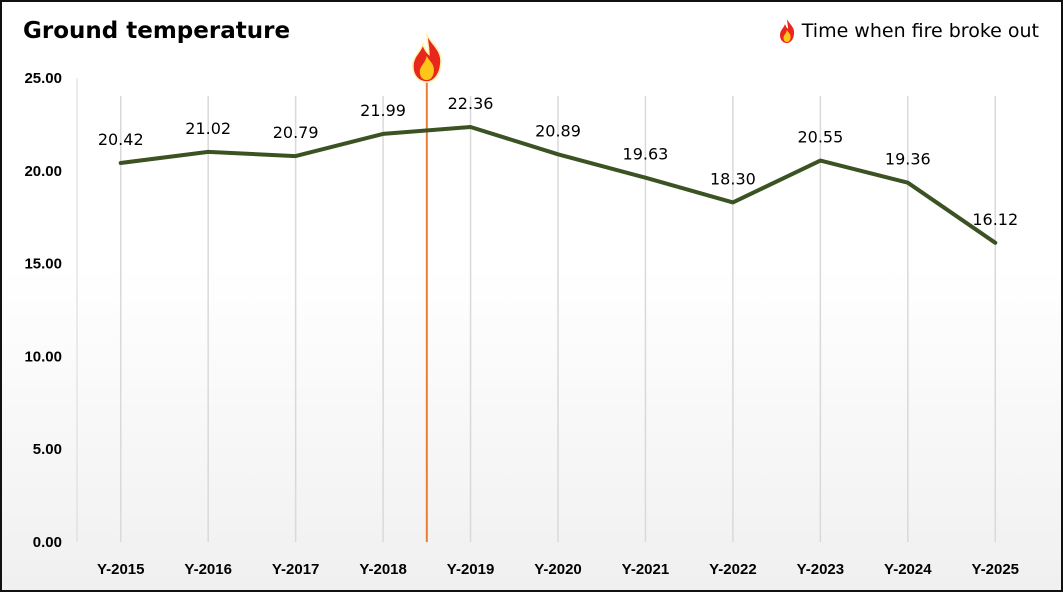  What do you see at coordinates (43, 78) in the screenshot?
I see `y-tick-label: 25.00` at bounding box center [43, 78].